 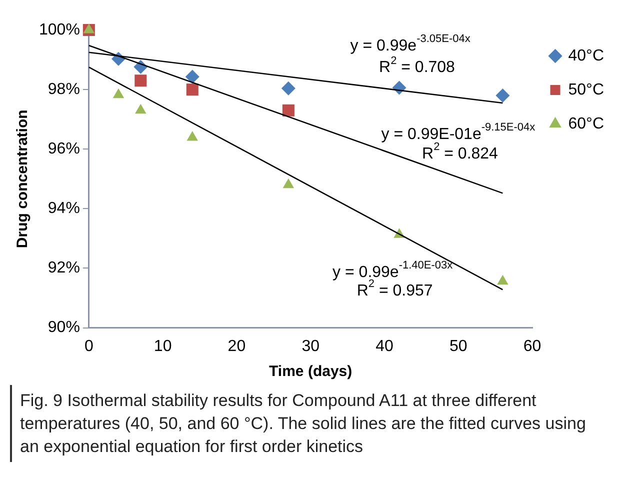 What do you see at coordinates (586, 123) in the screenshot?
I see `legend-label: 60°C` at bounding box center [586, 123].